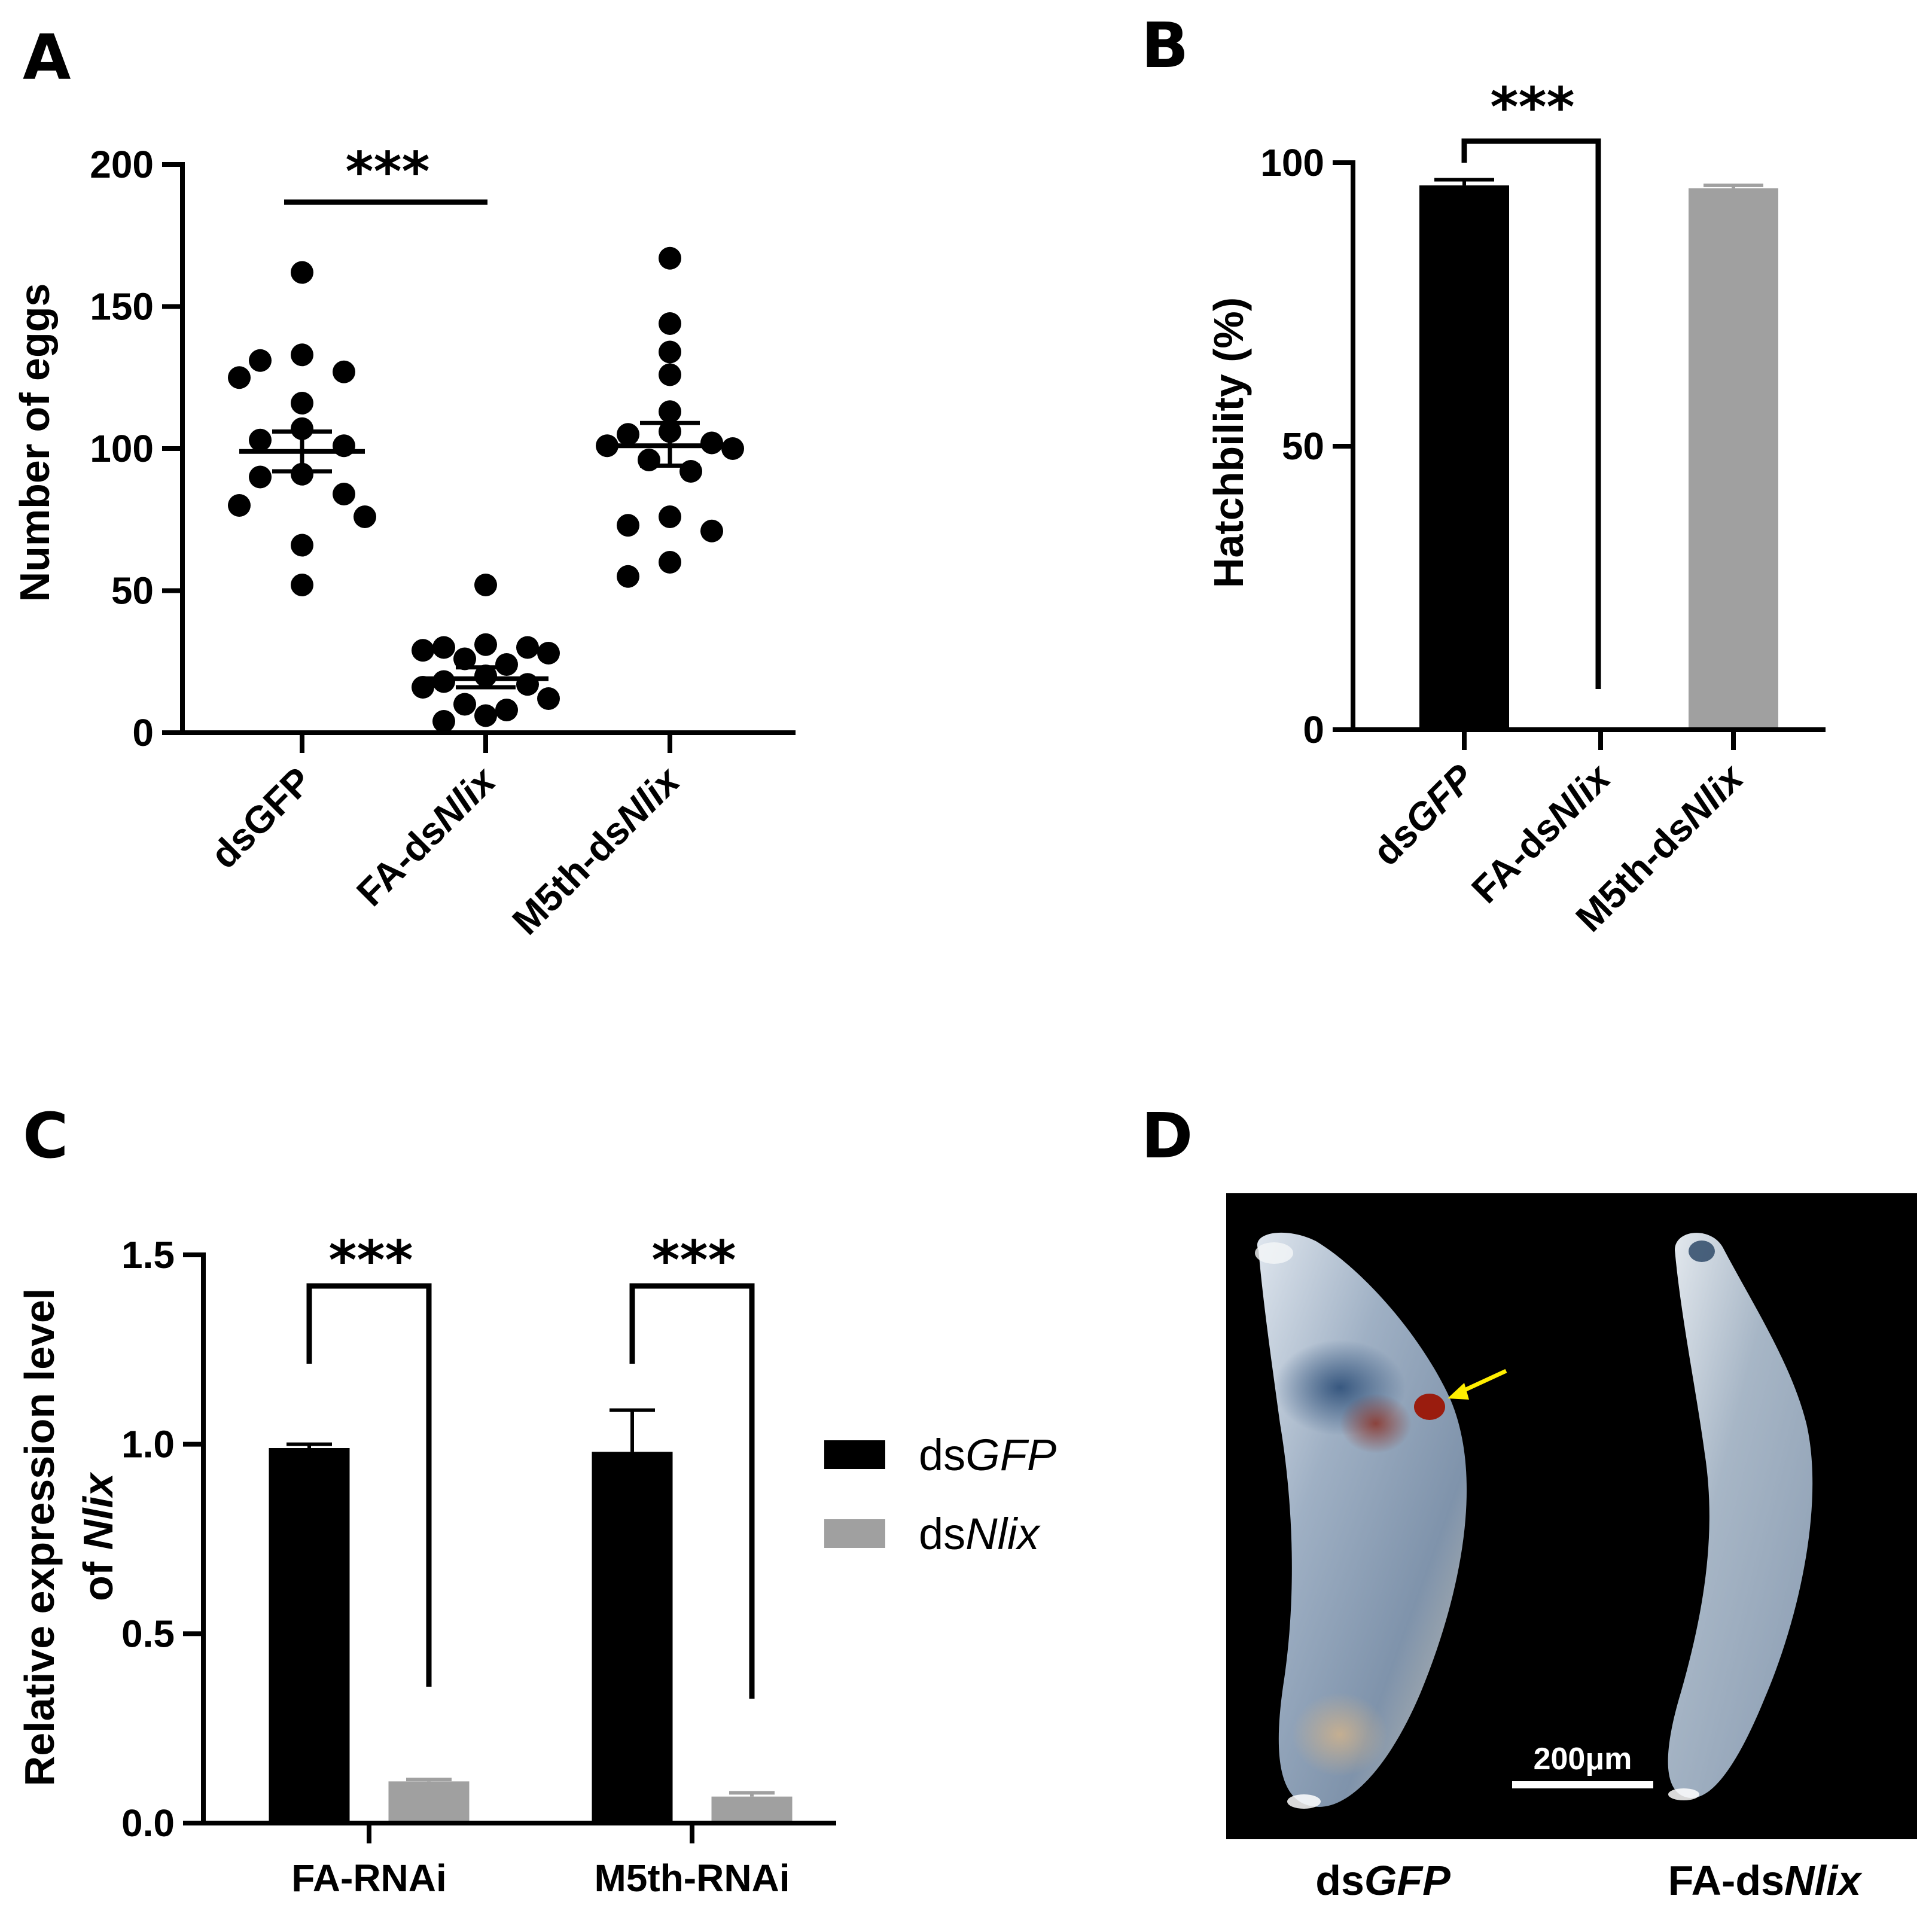 The image size is (1932, 1911). Describe the element at coordinates (132, 590) in the screenshot. I see `panel-a-y-tick-label: 50` at that location.